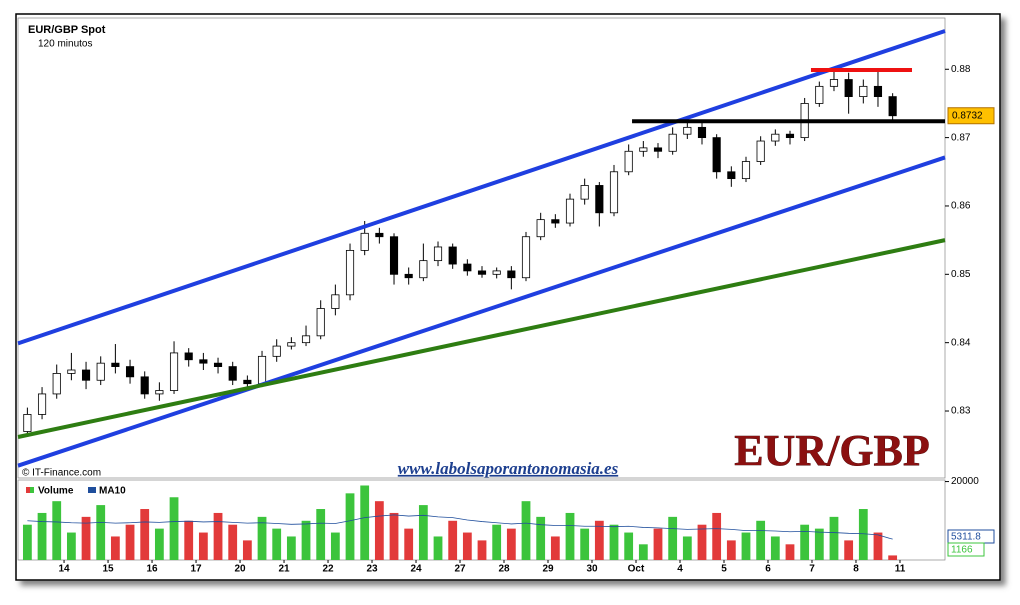 Image resolution: width=1020 pixels, height=605 pixels. What do you see at coordinates (967, 115) in the screenshot?
I see `last-price-label: 0.8732` at bounding box center [967, 115].